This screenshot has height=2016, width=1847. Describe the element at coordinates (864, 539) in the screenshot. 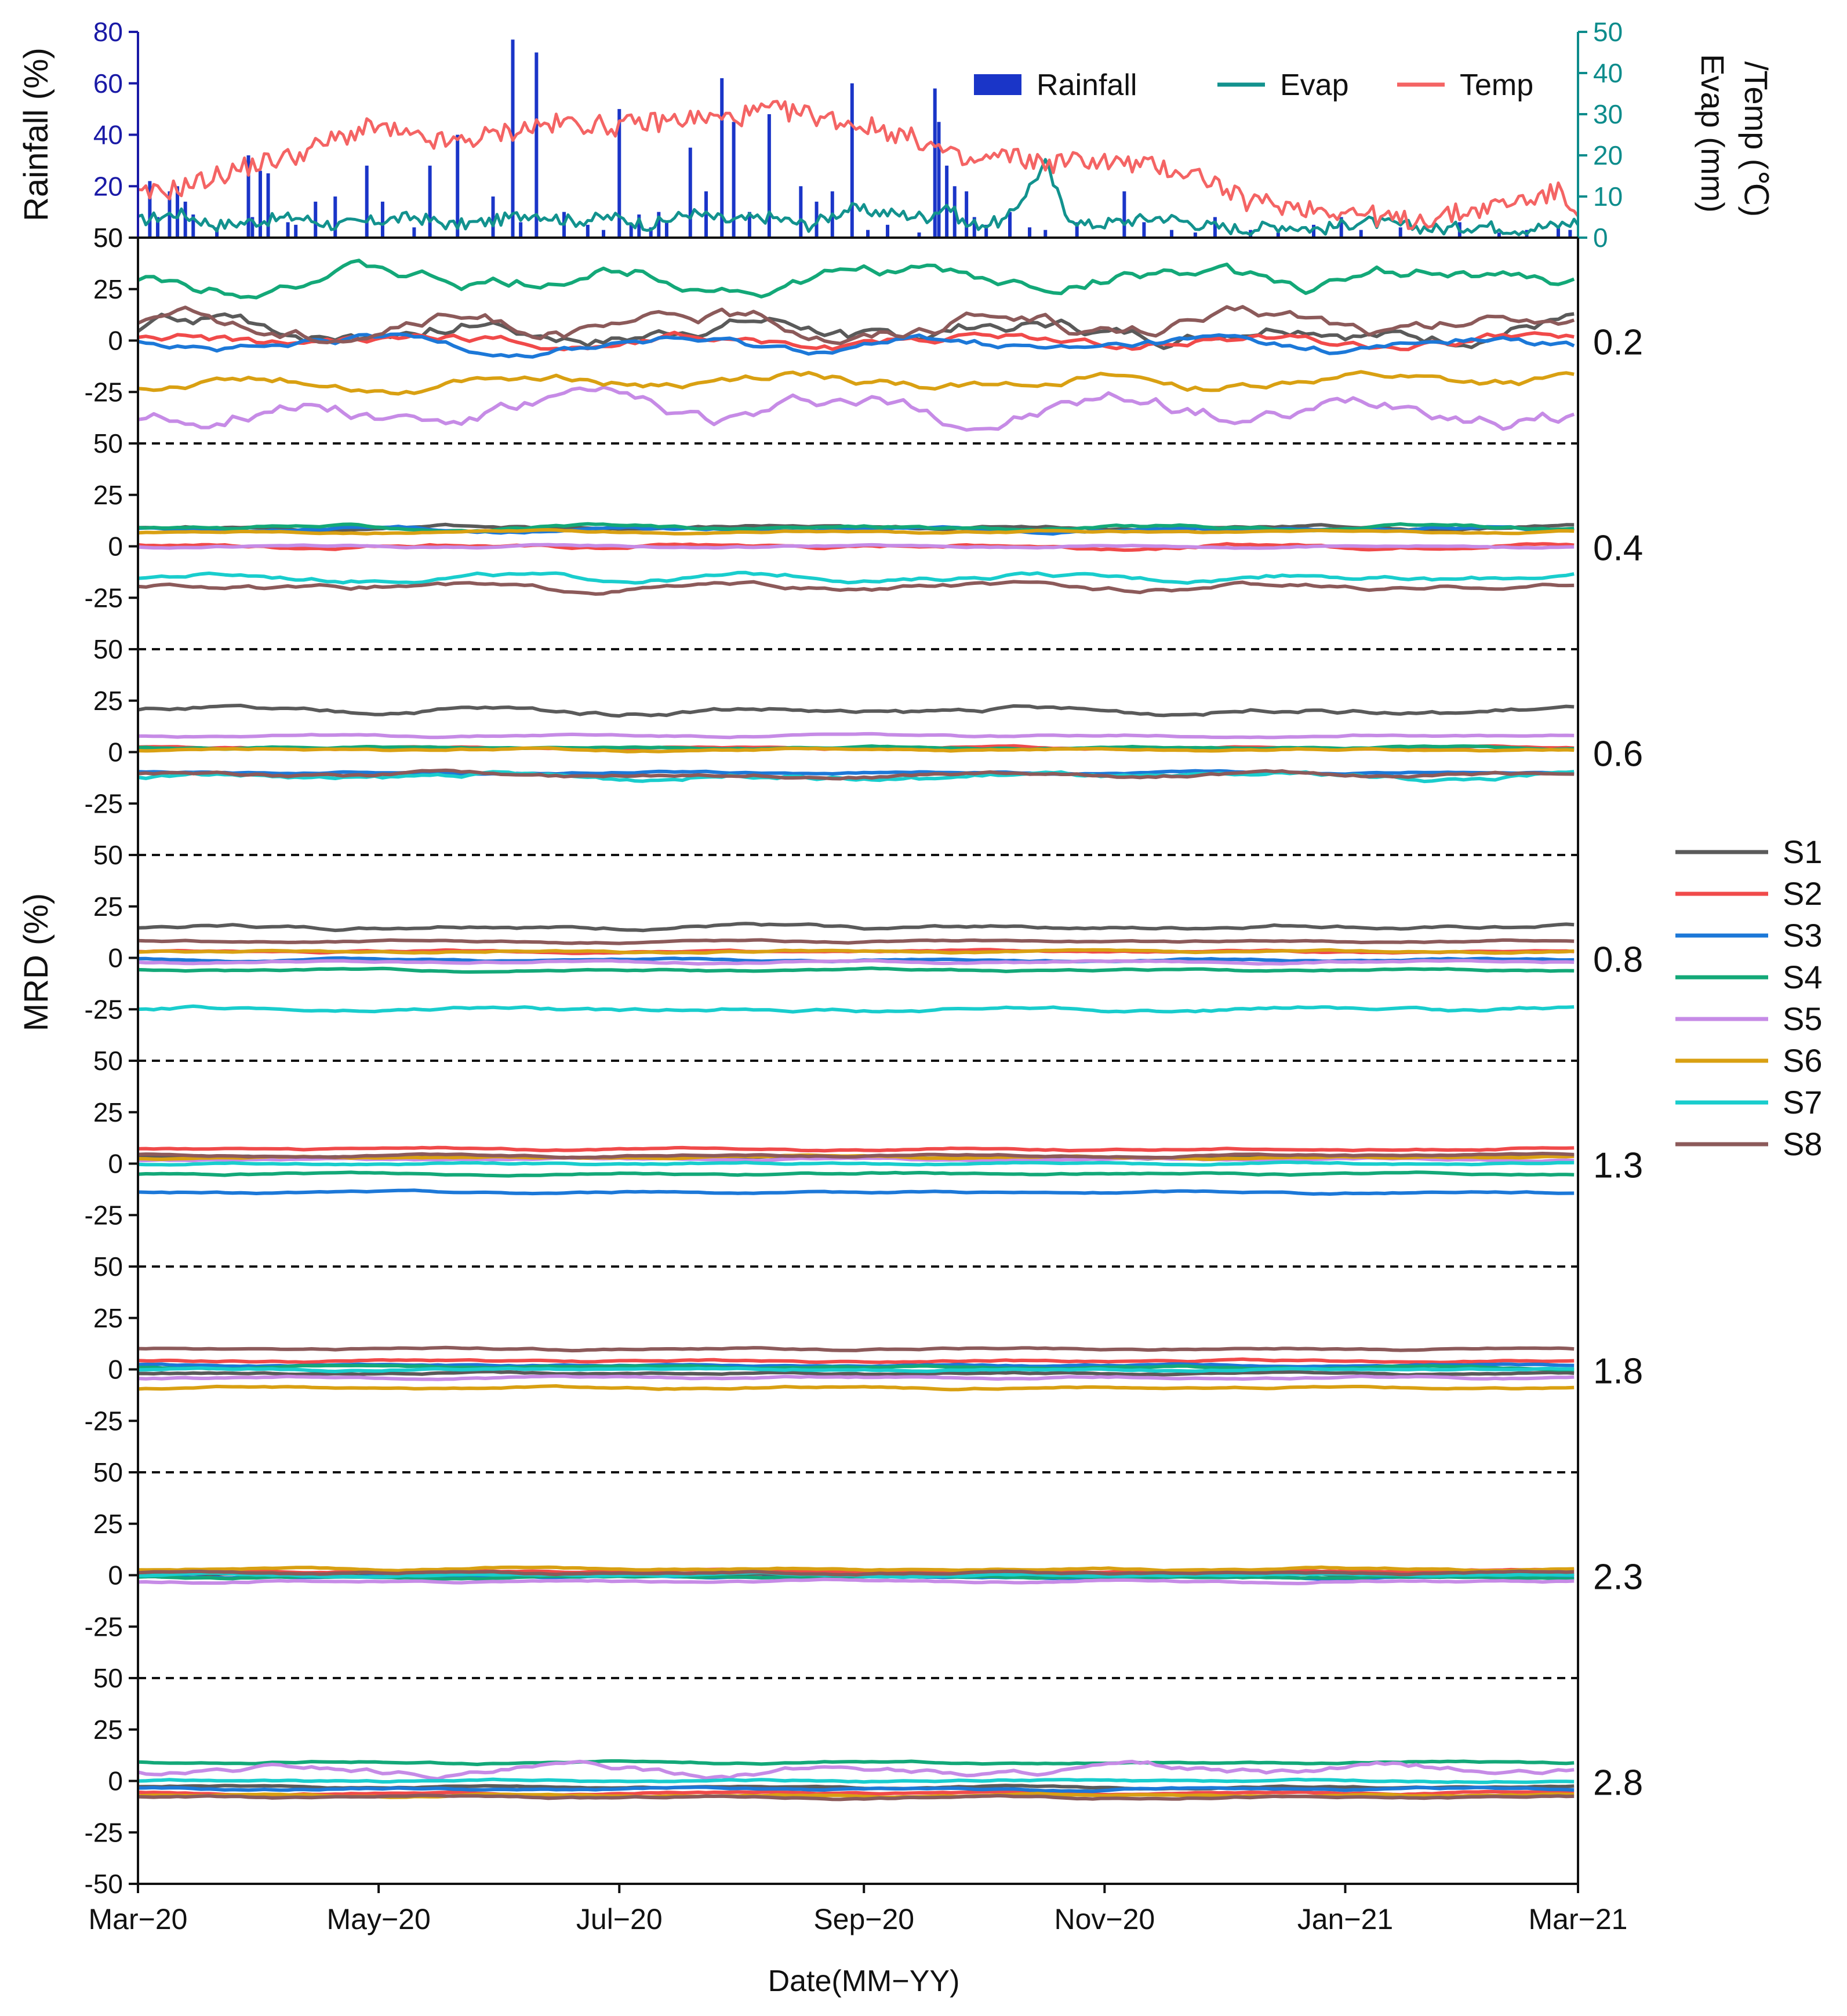

I see `mrd-panel-0.4: 50 25 0 -25 0.4` at that location.